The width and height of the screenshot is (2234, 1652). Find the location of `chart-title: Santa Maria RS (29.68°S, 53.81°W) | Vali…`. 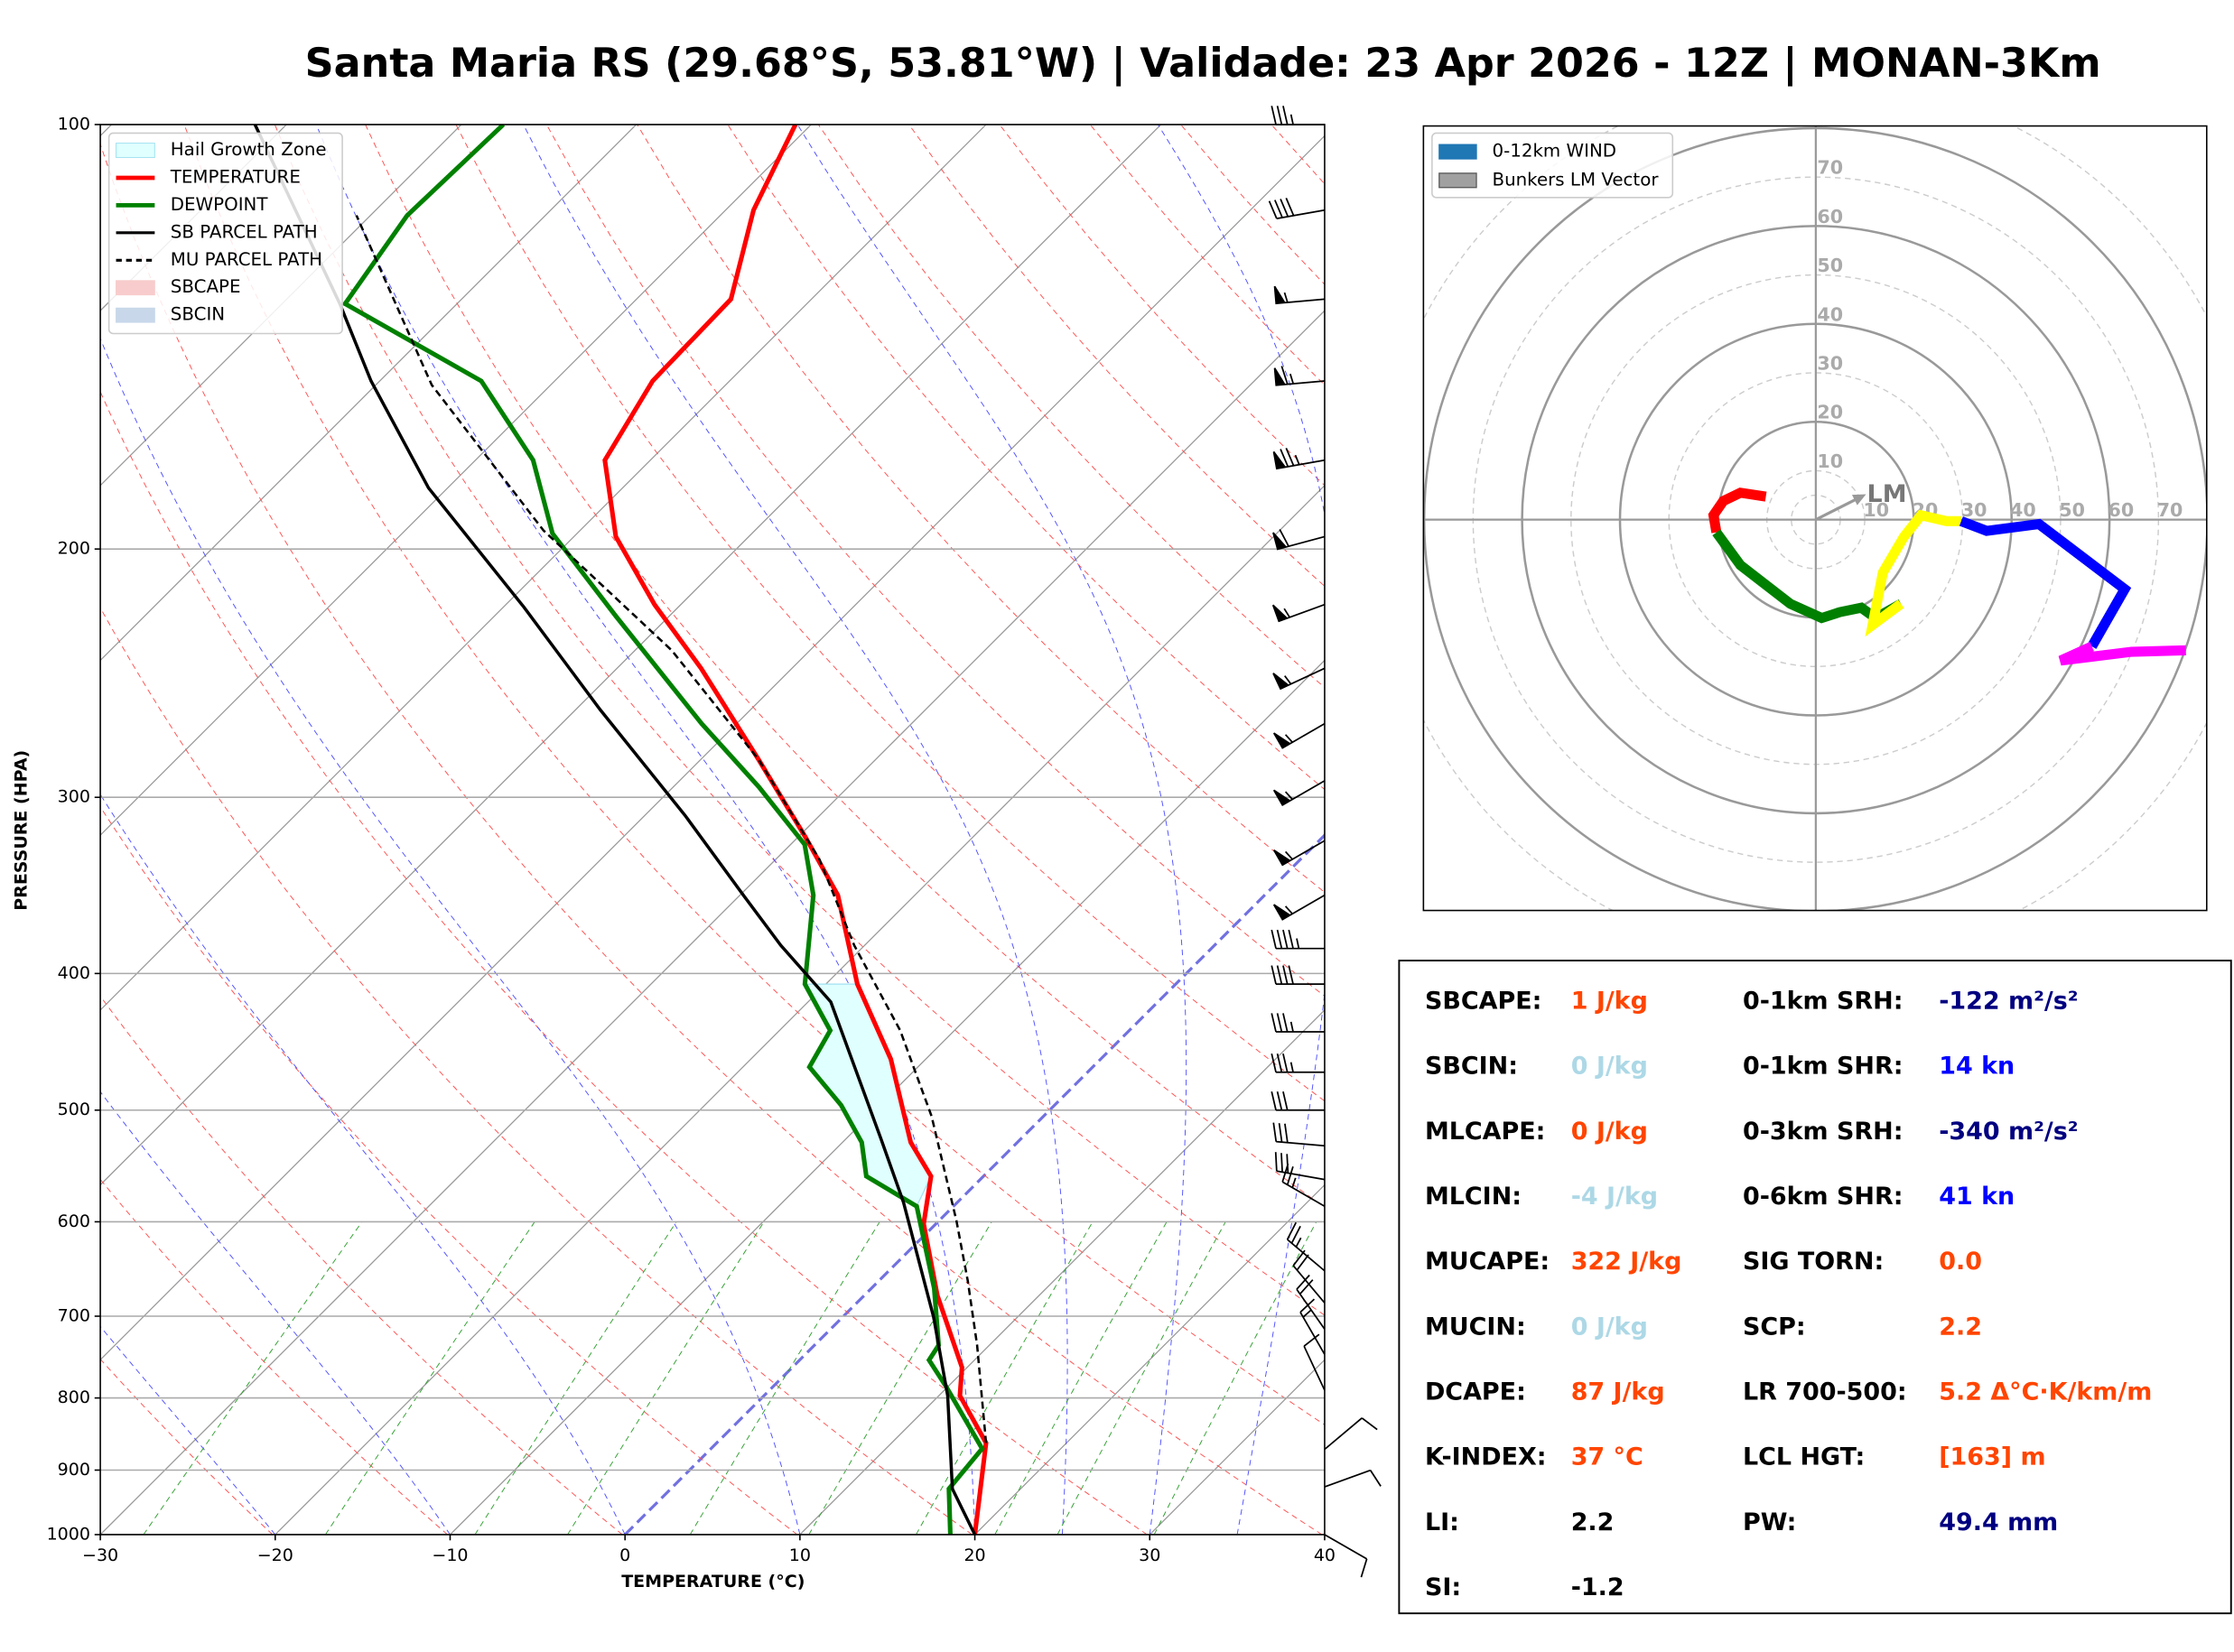

chart-title: Santa Maria RS (29.68°S, 53.81°W) | Vali… is located at coordinates (1203, 64).